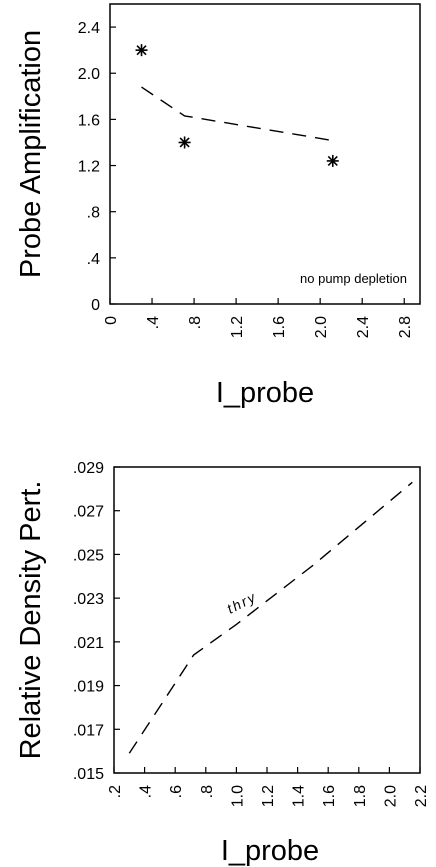 The image size is (436, 867). Describe the element at coordinates (270, 851) in the screenshot. I see `chart-bottom-xlabel: I_probe` at that location.